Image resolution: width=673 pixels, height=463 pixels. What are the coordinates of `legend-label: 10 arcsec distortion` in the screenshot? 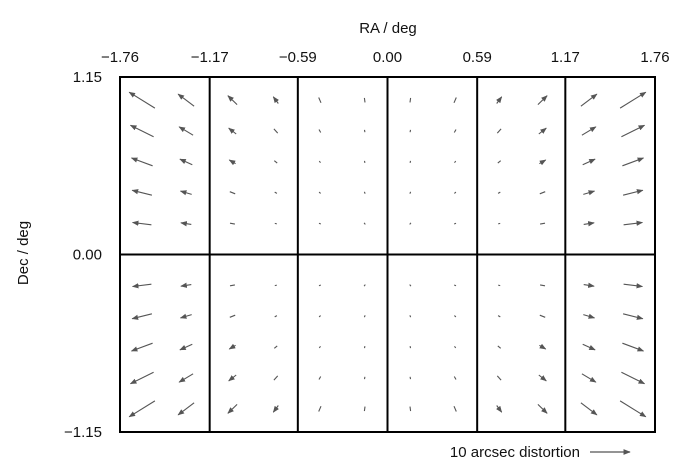 It's located at (515, 452).